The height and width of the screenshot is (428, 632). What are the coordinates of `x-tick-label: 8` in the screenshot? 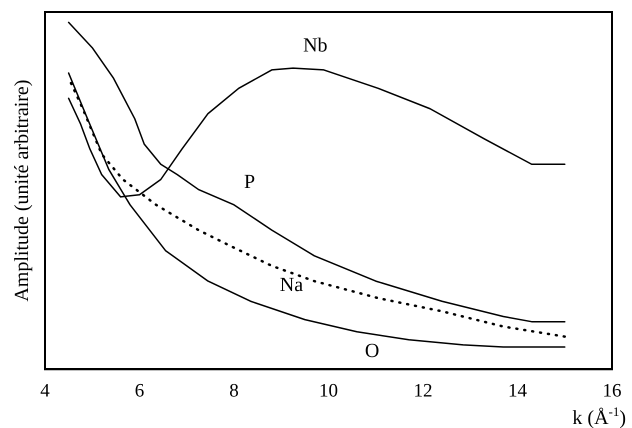 It's located at (234, 391).